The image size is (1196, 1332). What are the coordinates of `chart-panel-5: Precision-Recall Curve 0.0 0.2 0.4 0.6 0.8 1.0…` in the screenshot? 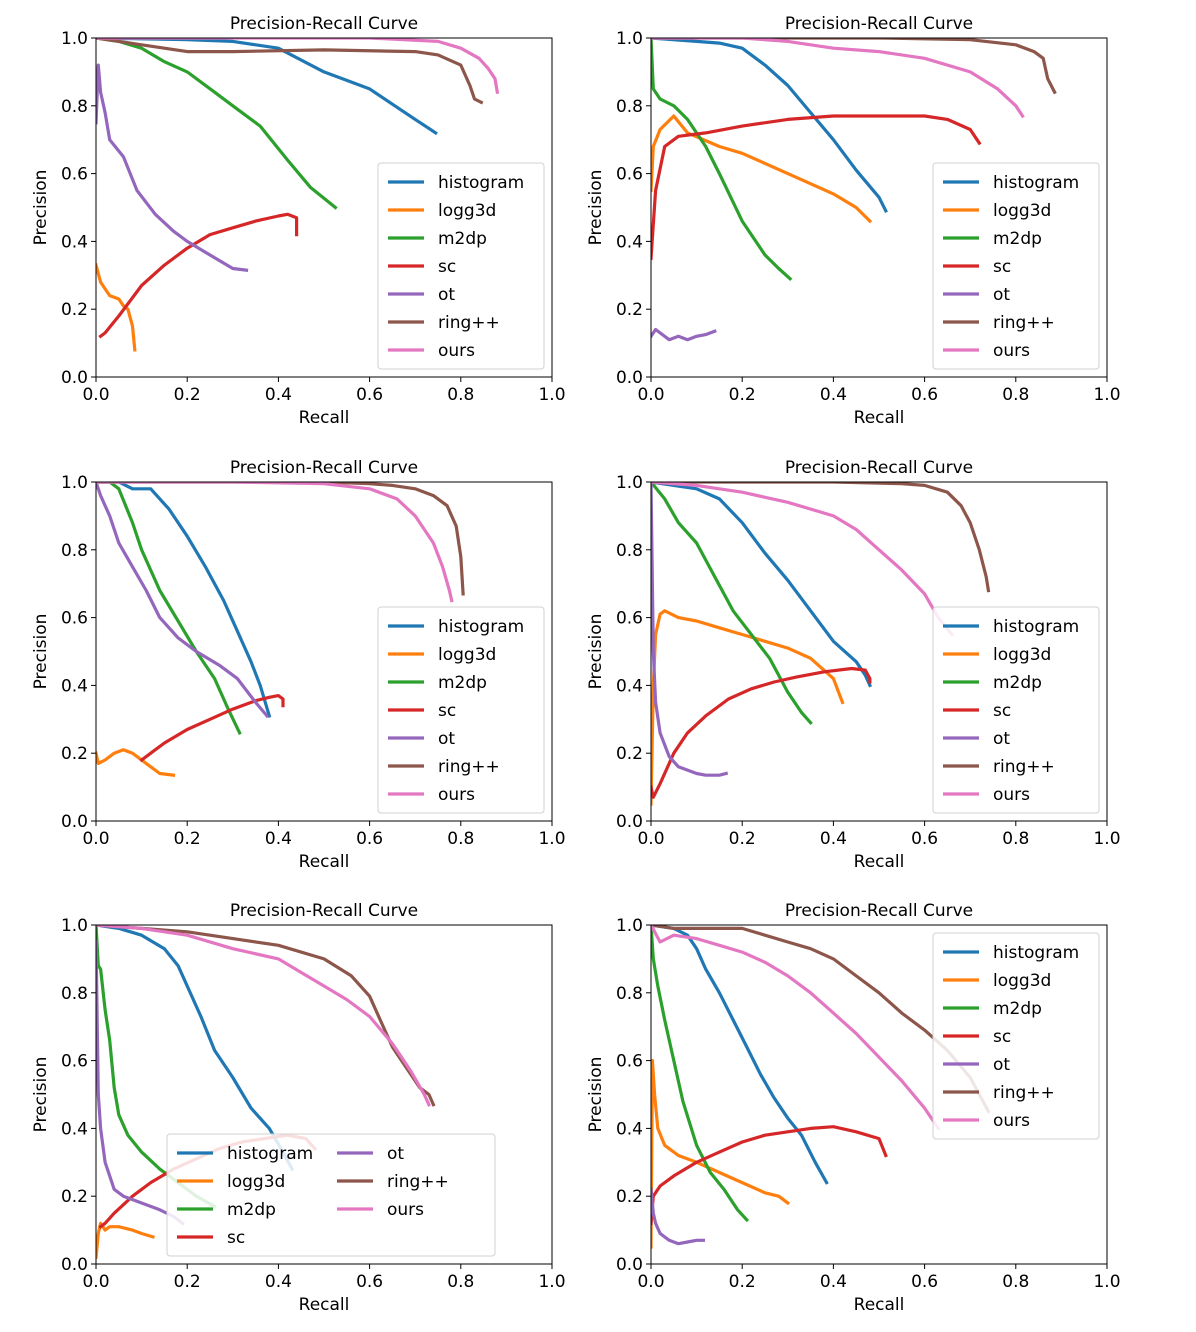 It's located at (298, 1108).